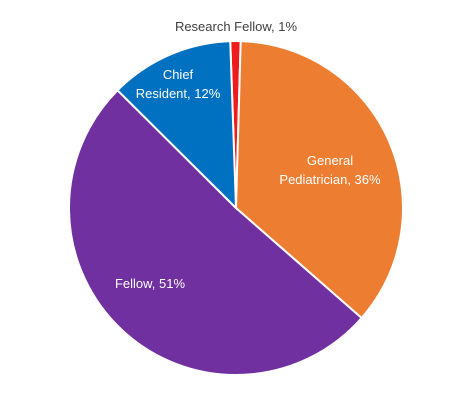 The image size is (472, 416). I want to click on data-label-research-fellow: Research Fellow, 1%, so click(236, 26).